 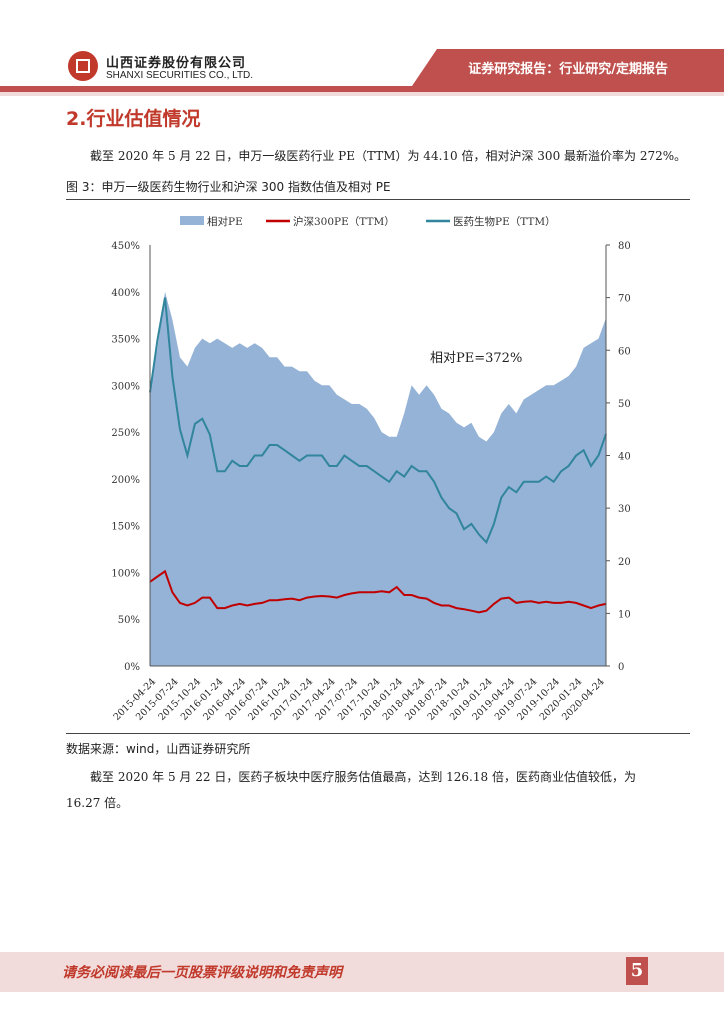 I want to click on report-type: 证券研究报告：行业研究/定期报告, so click(x=568, y=69).